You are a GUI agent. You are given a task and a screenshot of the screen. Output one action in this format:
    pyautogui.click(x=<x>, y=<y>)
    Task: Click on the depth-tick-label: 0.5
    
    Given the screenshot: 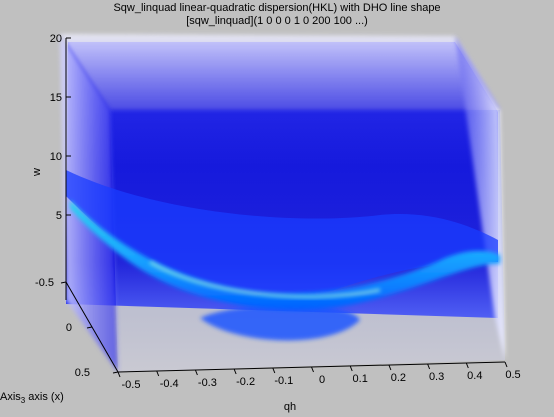 What is the action you would take?
    pyautogui.click(x=82, y=373)
    